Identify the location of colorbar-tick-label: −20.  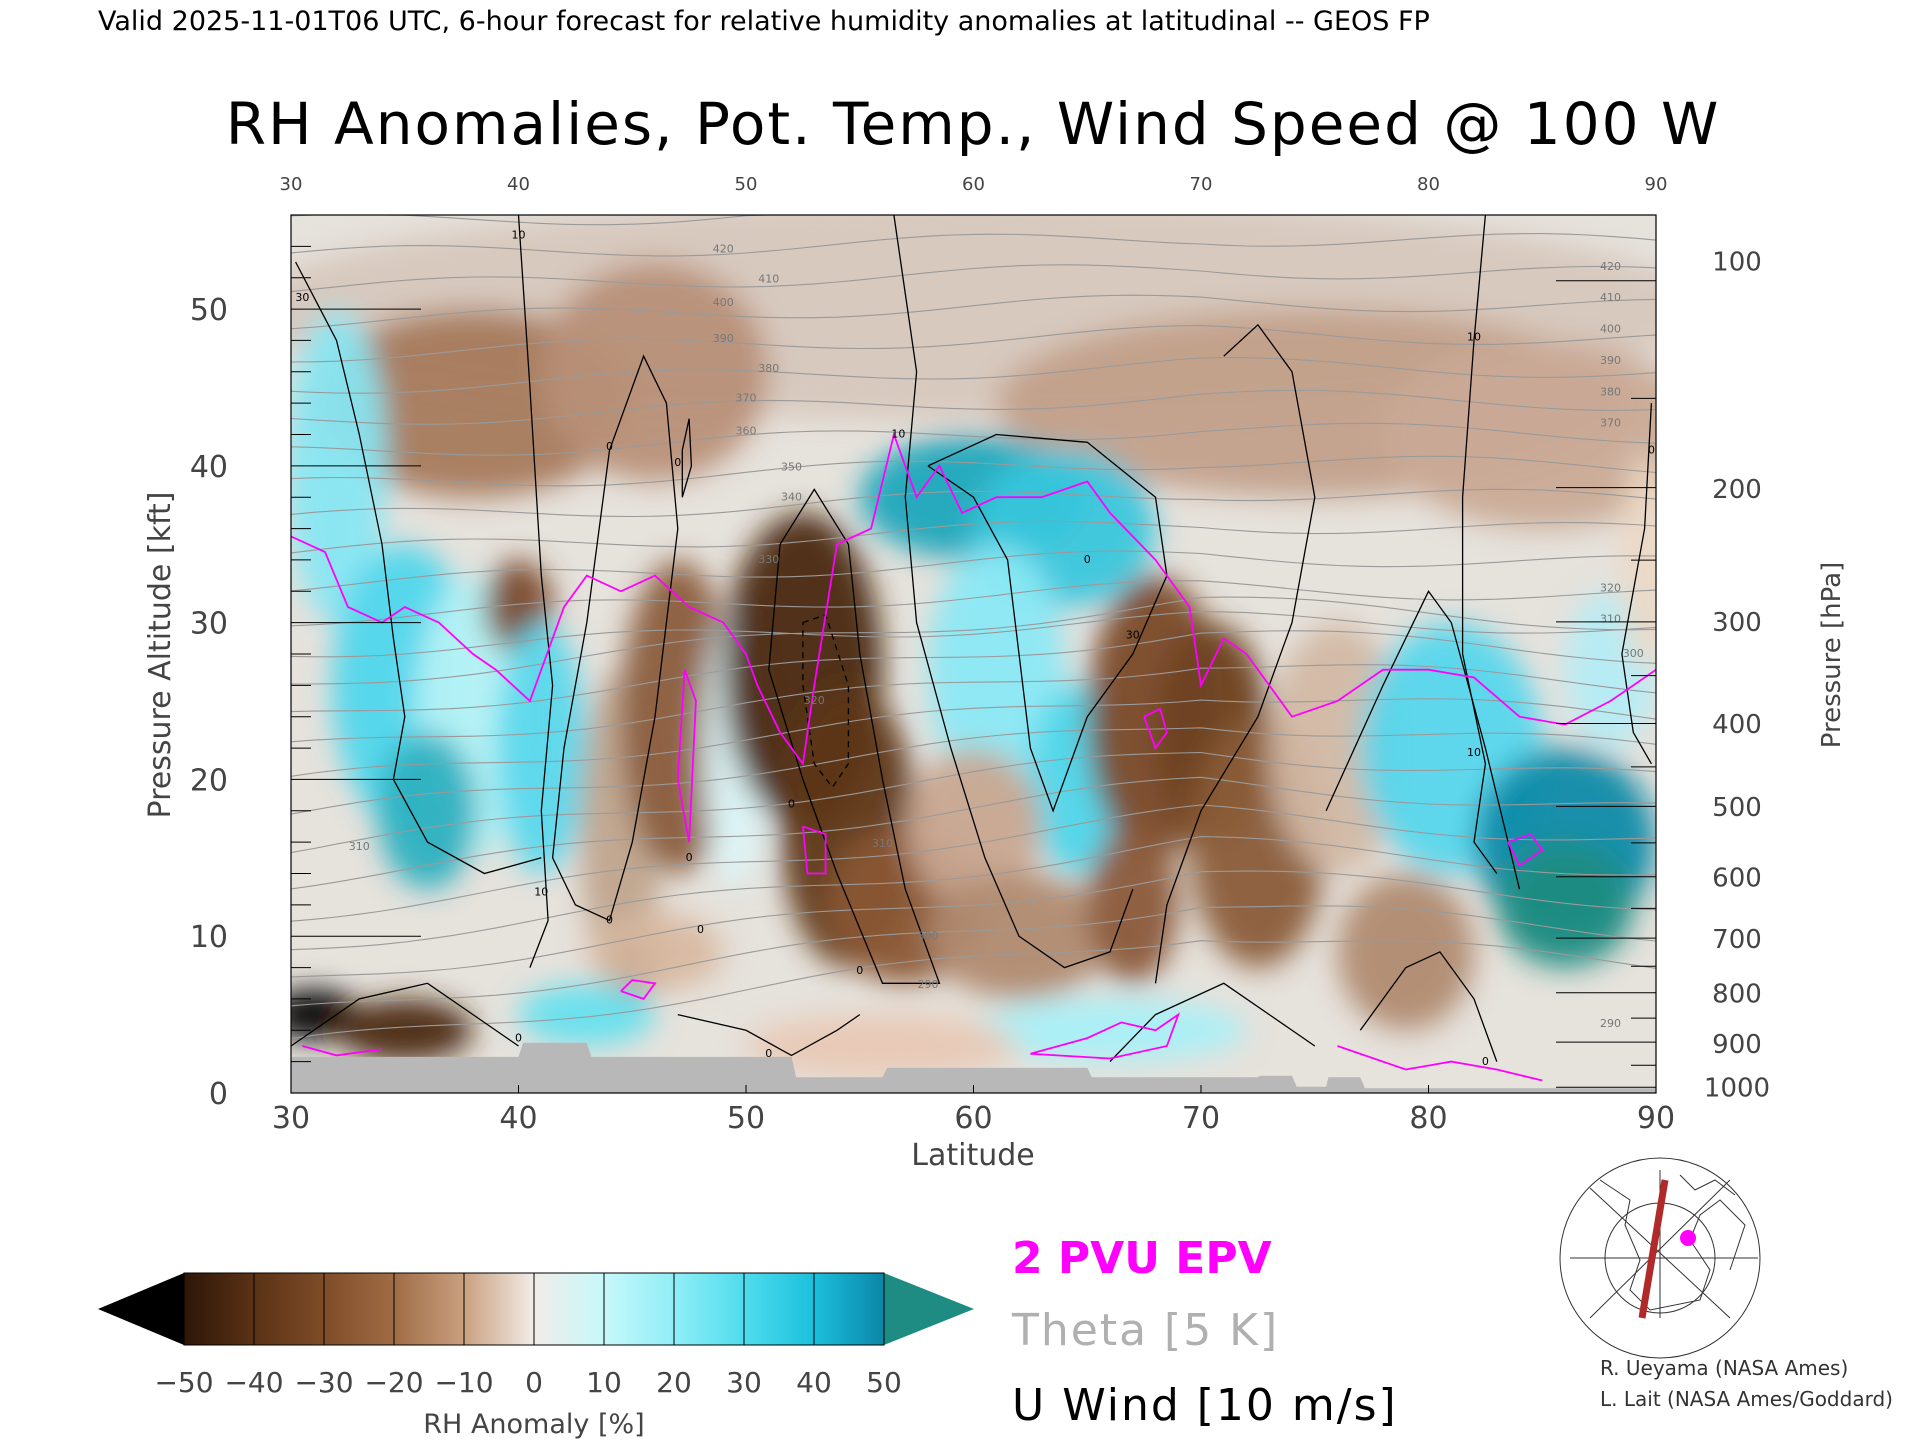
(393, 1382).